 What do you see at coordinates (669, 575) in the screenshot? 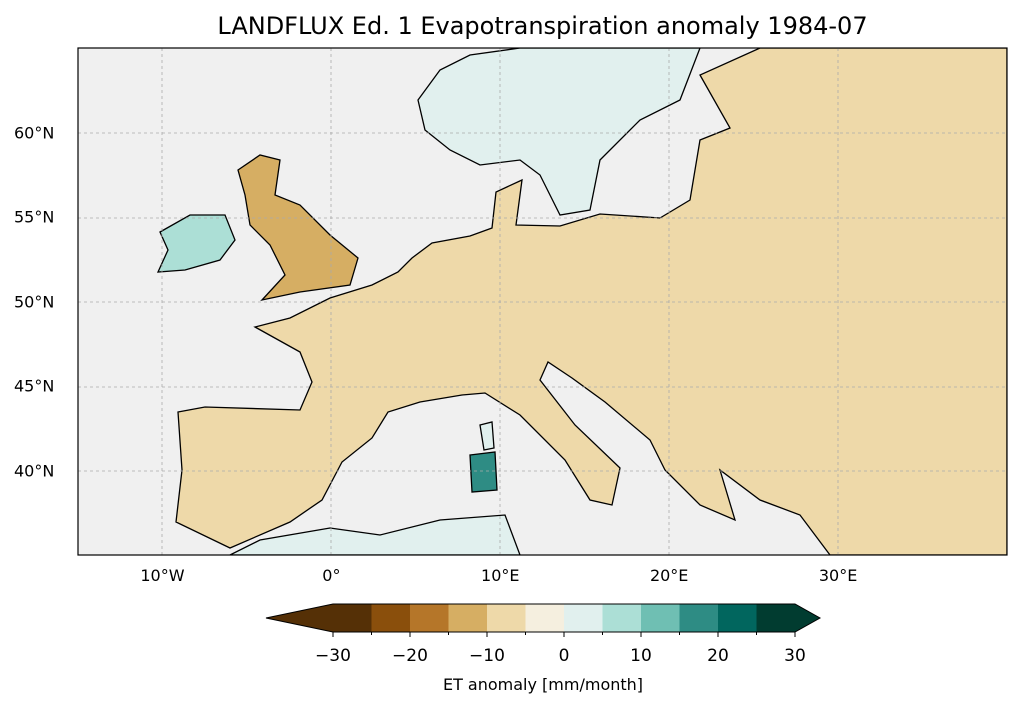
I see `x-tick-label: 20°E` at bounding box center [669, 575].